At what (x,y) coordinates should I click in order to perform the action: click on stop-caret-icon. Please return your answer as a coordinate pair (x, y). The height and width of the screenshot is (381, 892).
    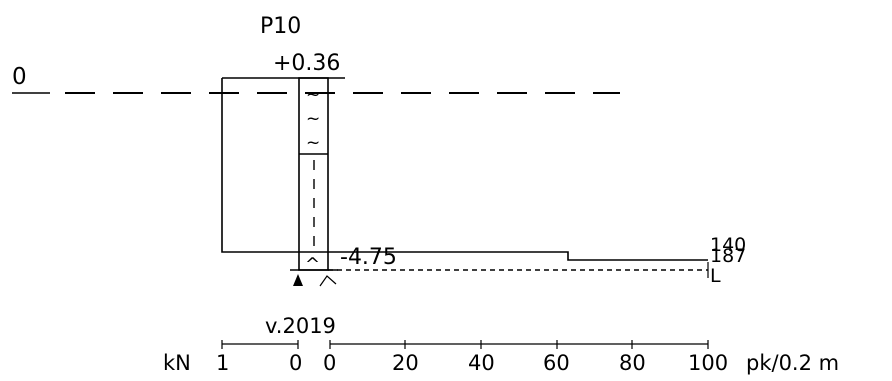
    Looking at the image, I should click on (328, 281).